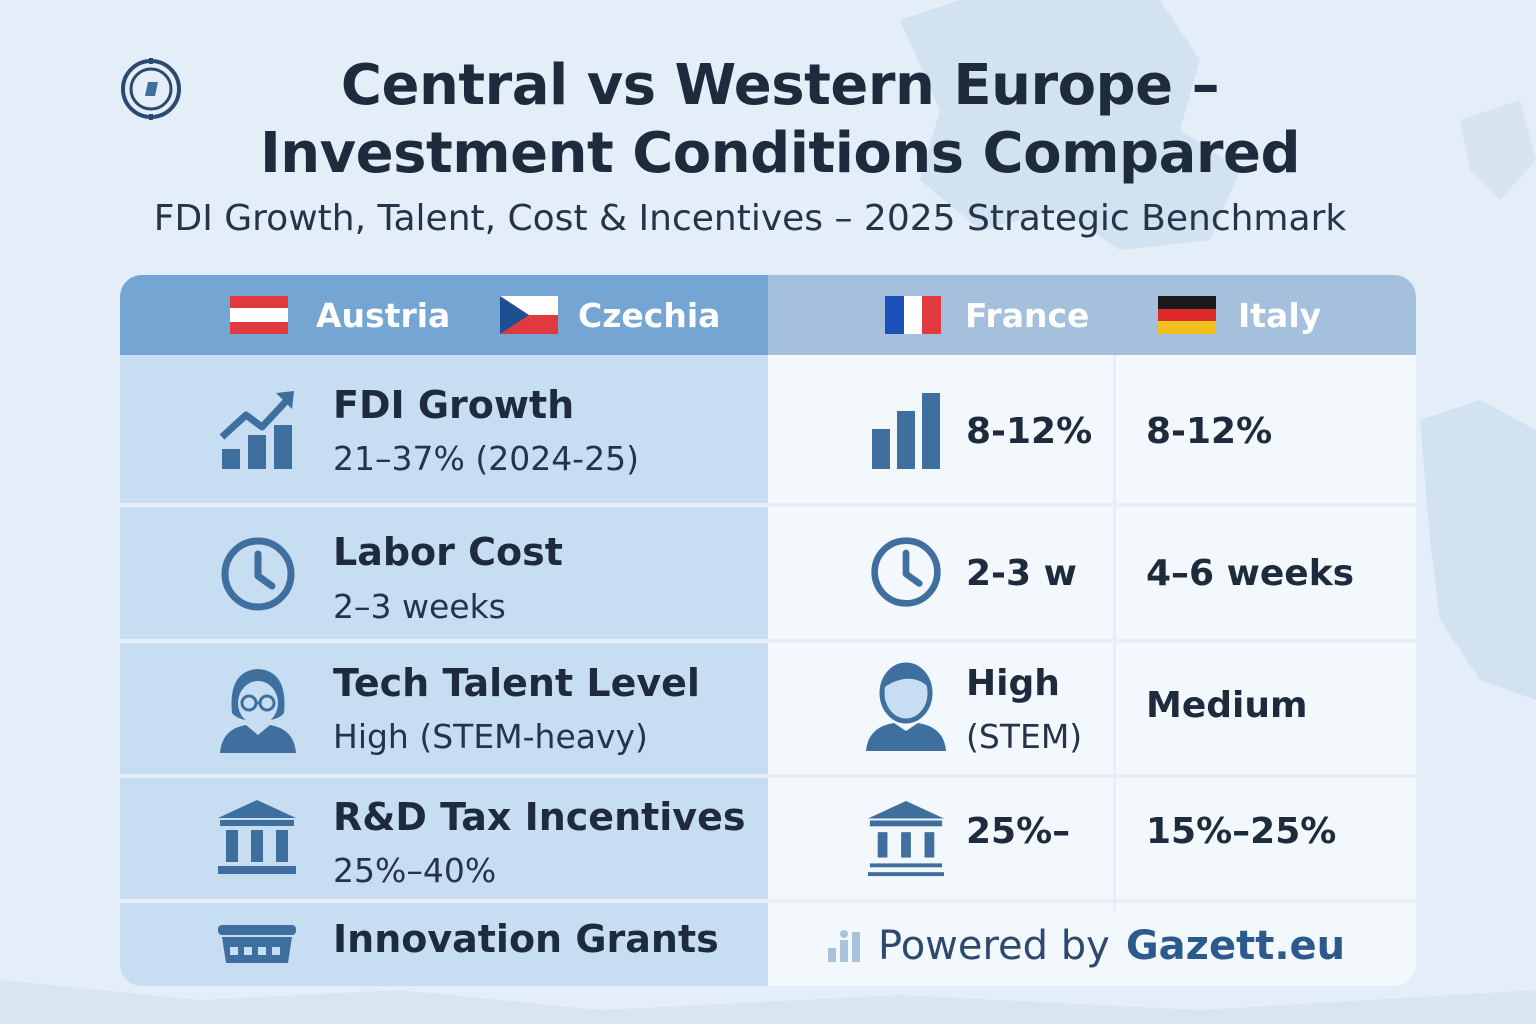  I want to click on person-glasses-icon, so click(258, 711).